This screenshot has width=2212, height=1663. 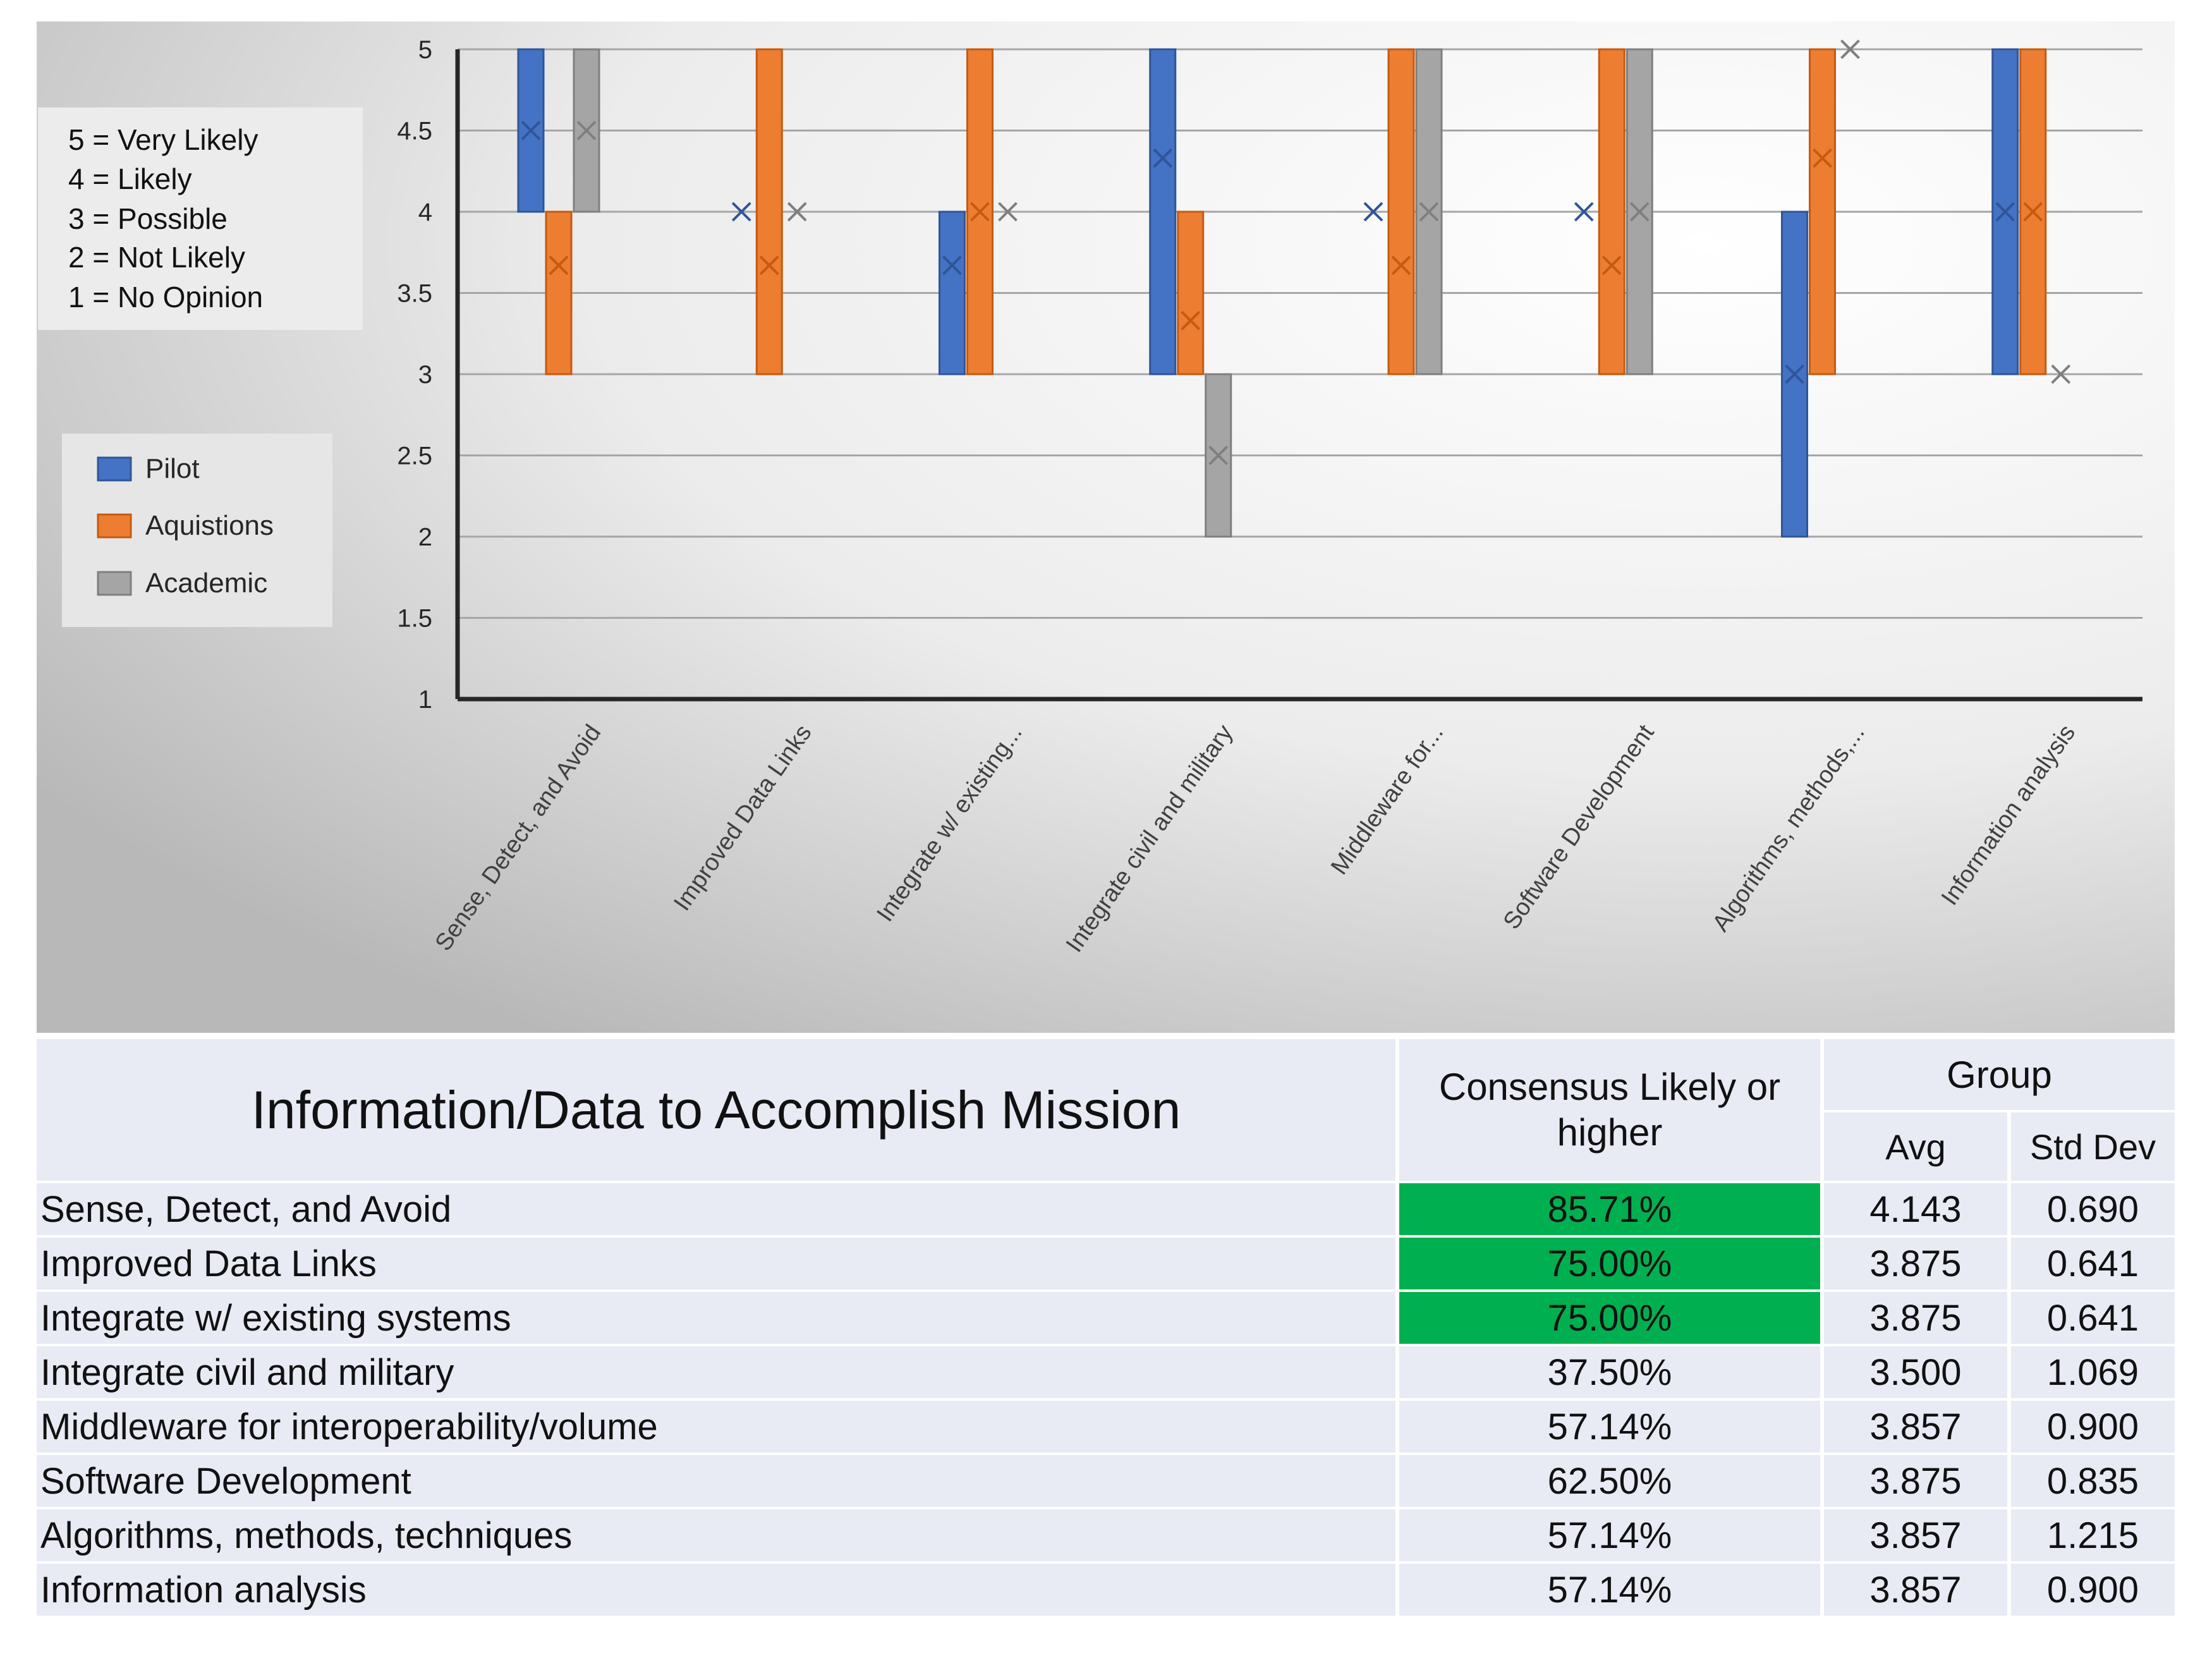 I want to click on std-dev-cell: 1.215, so click(x=2093, y=1535).